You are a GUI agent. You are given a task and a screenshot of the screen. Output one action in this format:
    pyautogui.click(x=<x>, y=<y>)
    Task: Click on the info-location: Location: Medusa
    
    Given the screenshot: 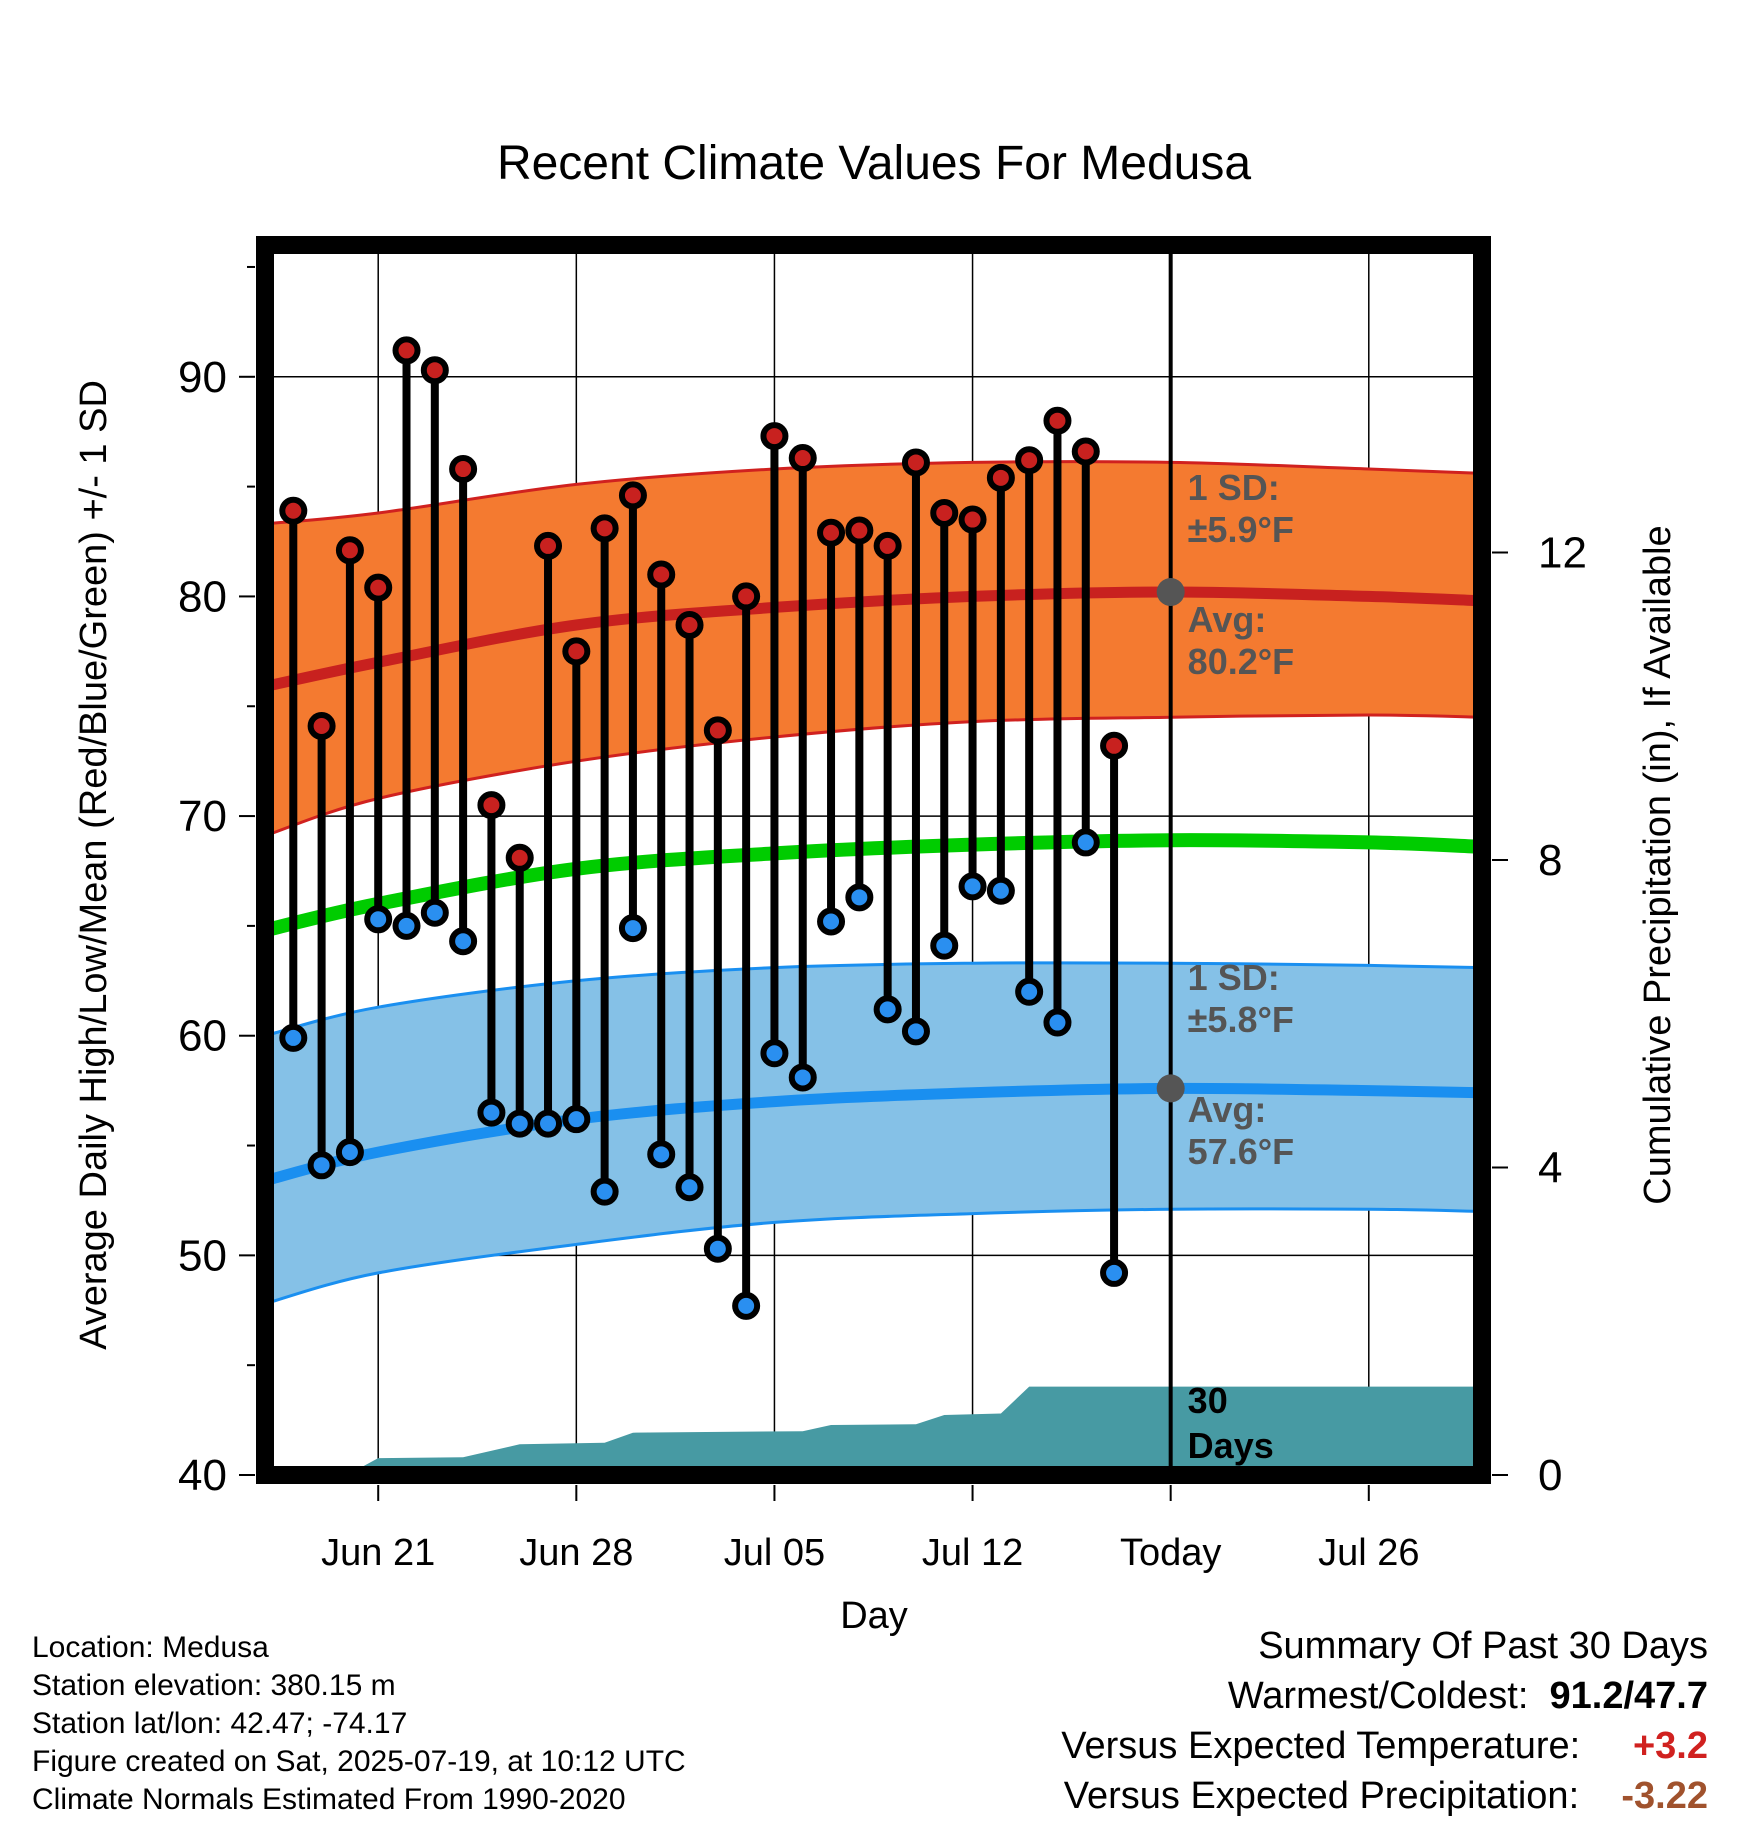 What is the action you would take?
    pyautogui.click(x=150, y=1647)
    